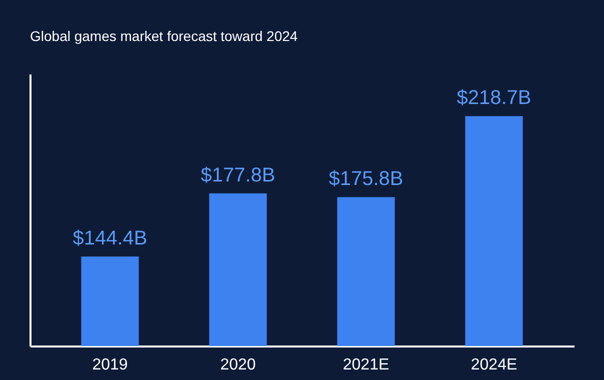 This screenshot has height=380, width=604. I want to click on x-tick-label: 2020, so click(238, 365).